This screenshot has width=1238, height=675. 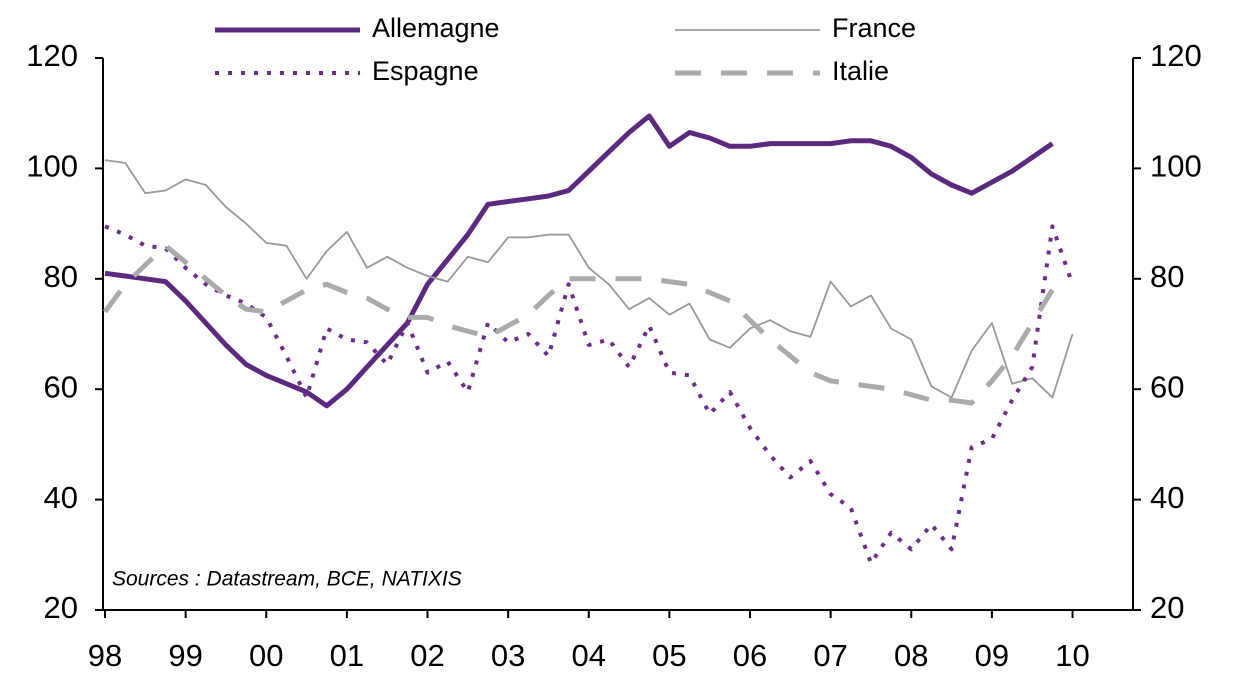 What do you see at coordinates (1167, 386) in the screenshot?
I see `y2-tick-label: 60` at bounding box center [1167, 386].